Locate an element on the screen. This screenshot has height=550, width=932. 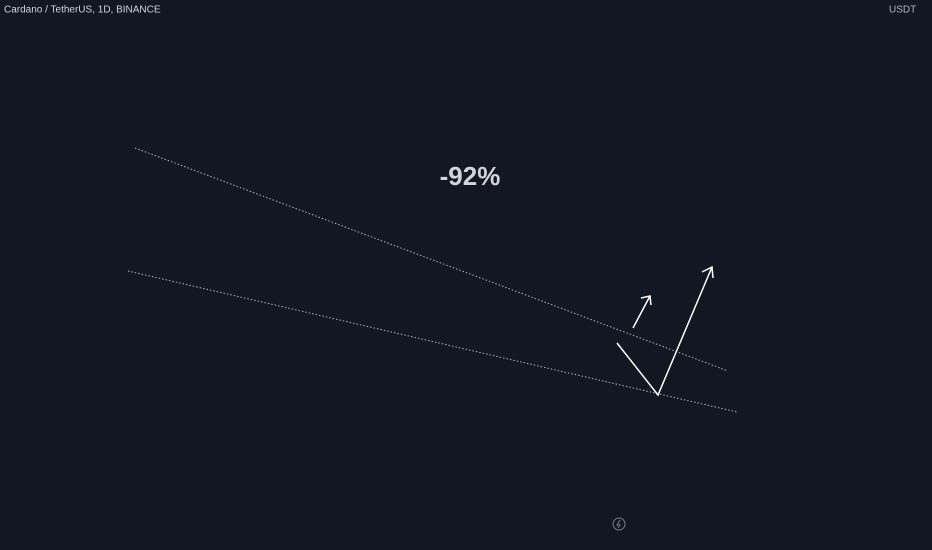
price-axis is located at coordinates (906, 275).